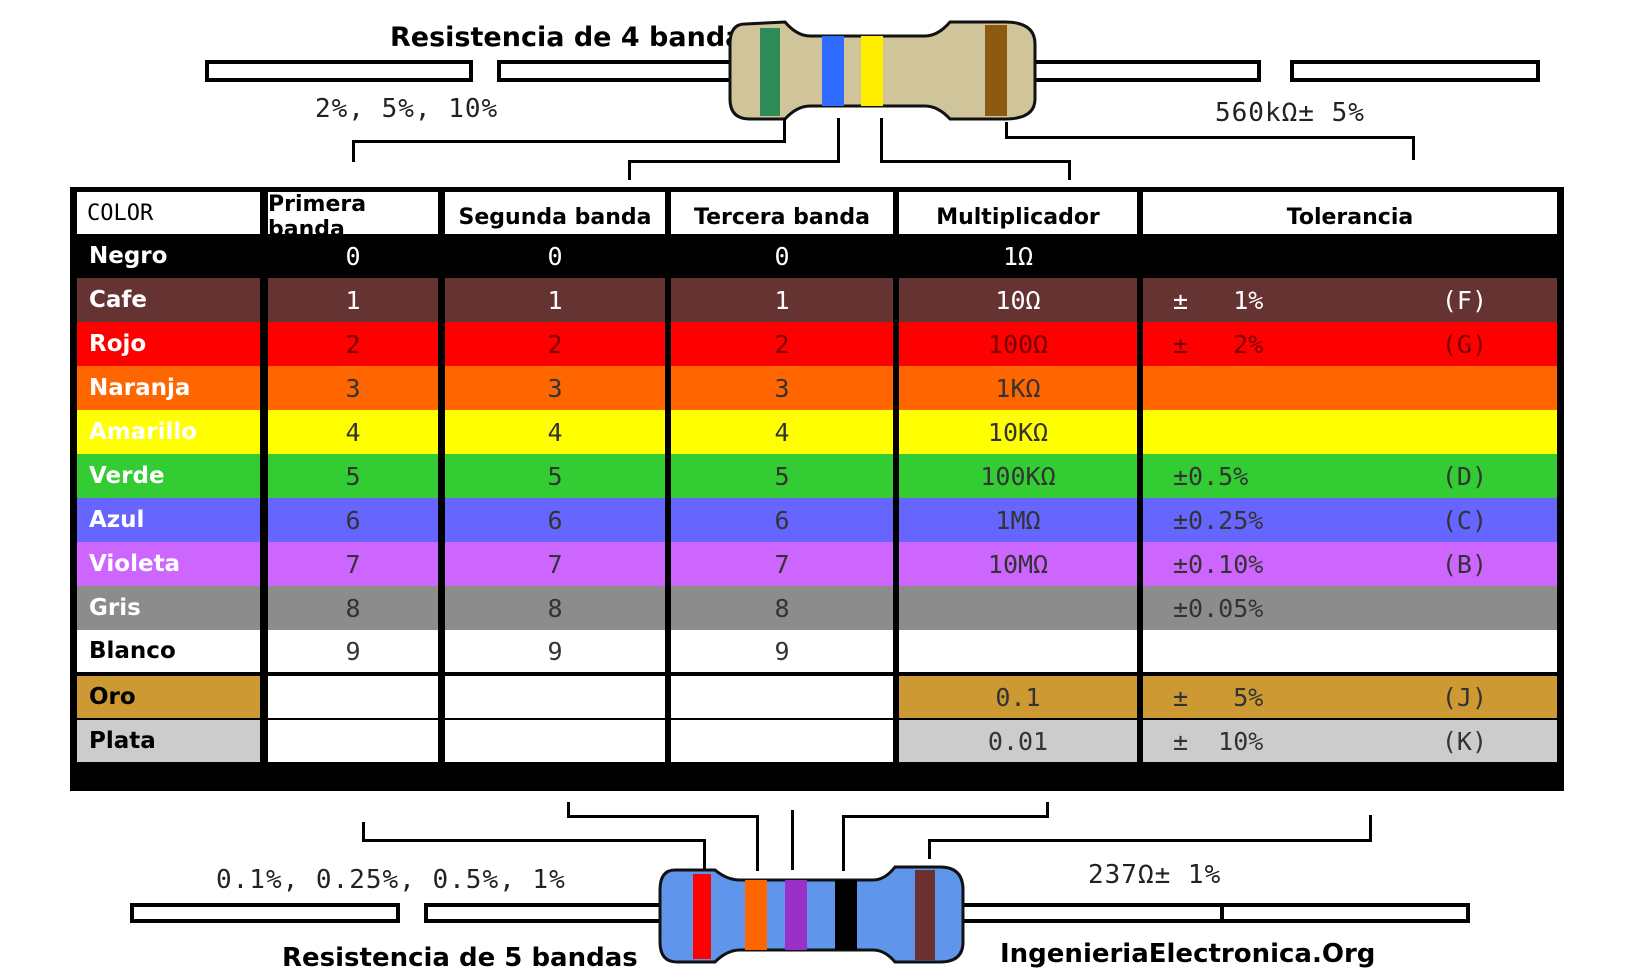 Image resolution: width=1632 pixels, height=973 pixels. Describe the element at coordinates (782, 213) in the screenshot. I see `column-header: Tercera banda` at that location.